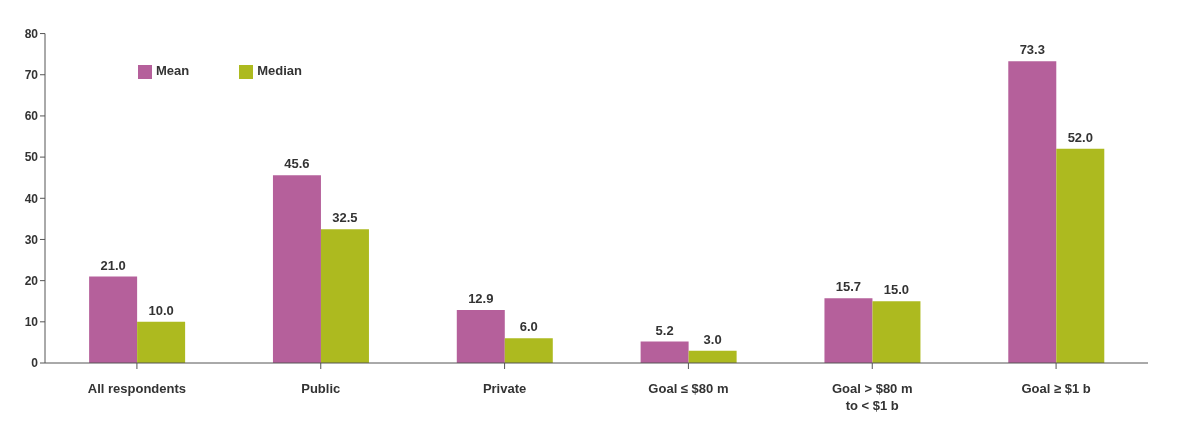 This screenshot has height=429, width=1179. I want to click on y-tick-label: 10, so click(31, 322).